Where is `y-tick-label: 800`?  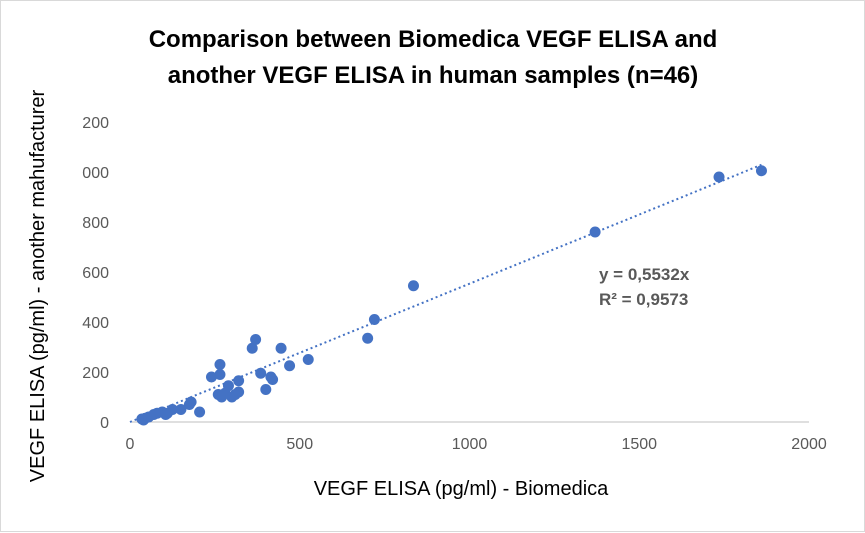 y-tick-label: 800 is located at coordinates (95, 223).